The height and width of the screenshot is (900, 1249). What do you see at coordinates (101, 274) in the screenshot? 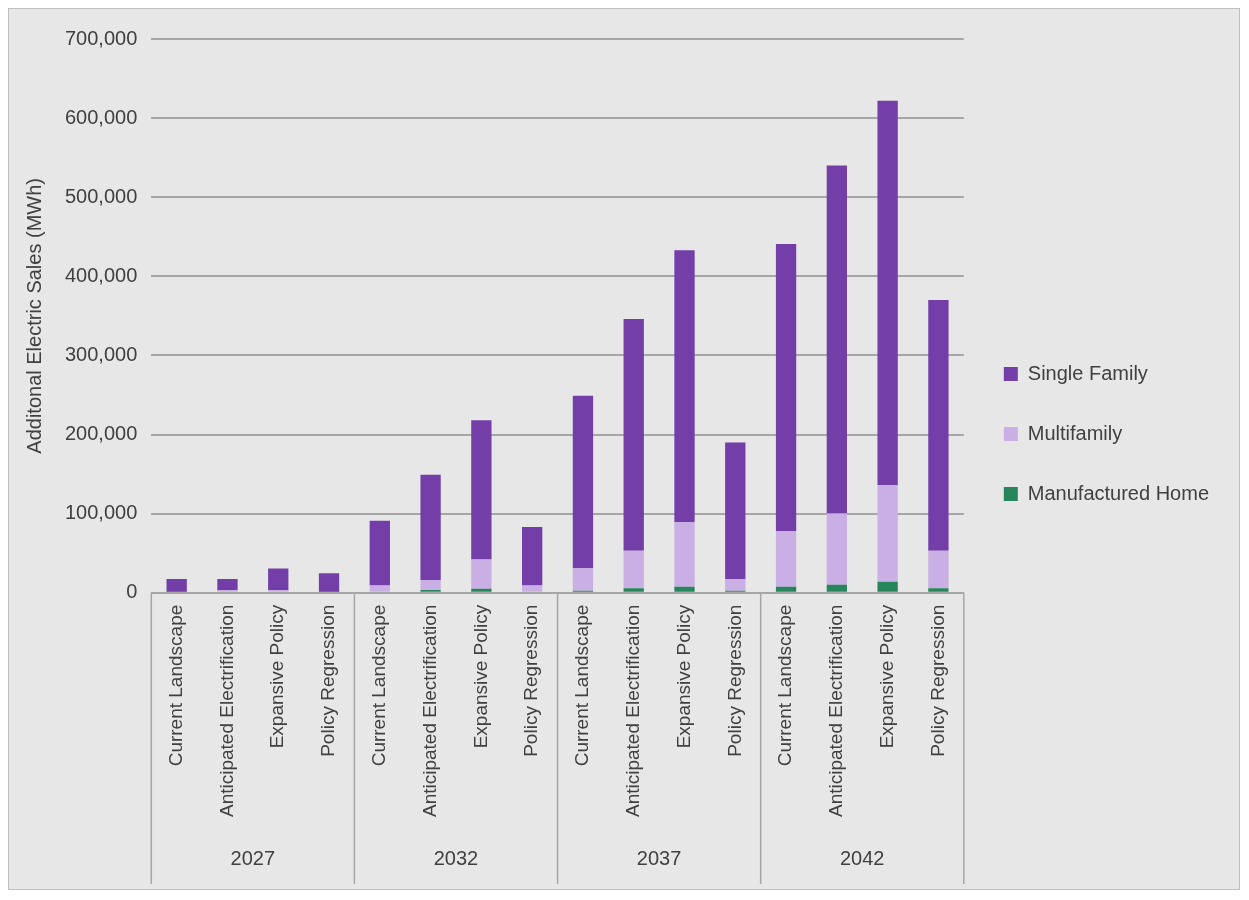
I see `y-tick-label: 400,000` at bounding box center [101, 274].